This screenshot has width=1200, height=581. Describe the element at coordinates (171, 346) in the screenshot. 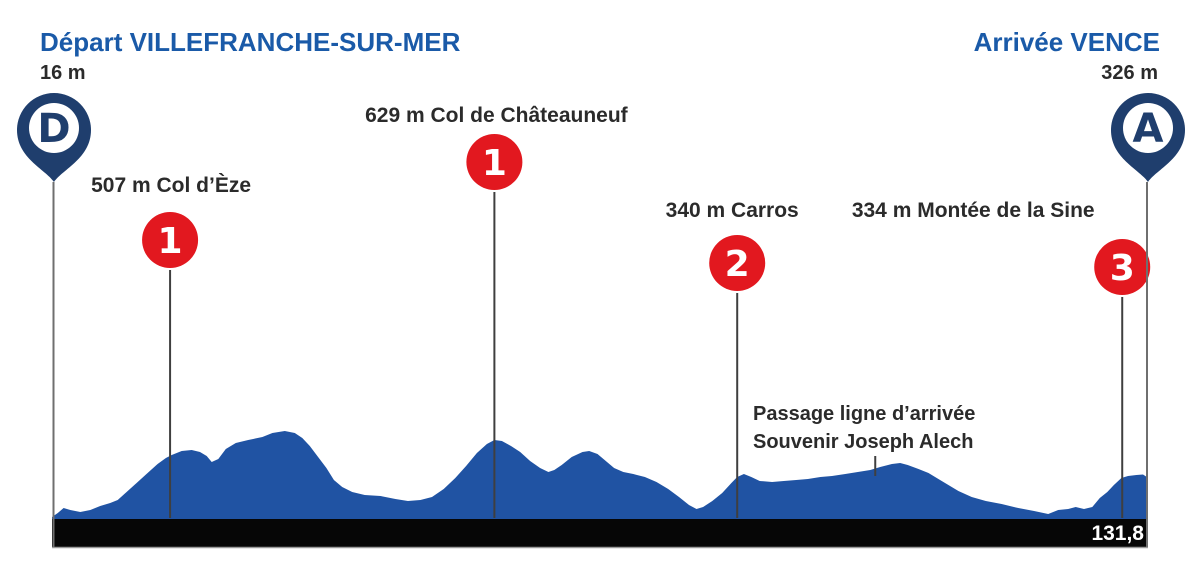

I see `climb-marker: 1 507 m Col d’Èze` at that location.